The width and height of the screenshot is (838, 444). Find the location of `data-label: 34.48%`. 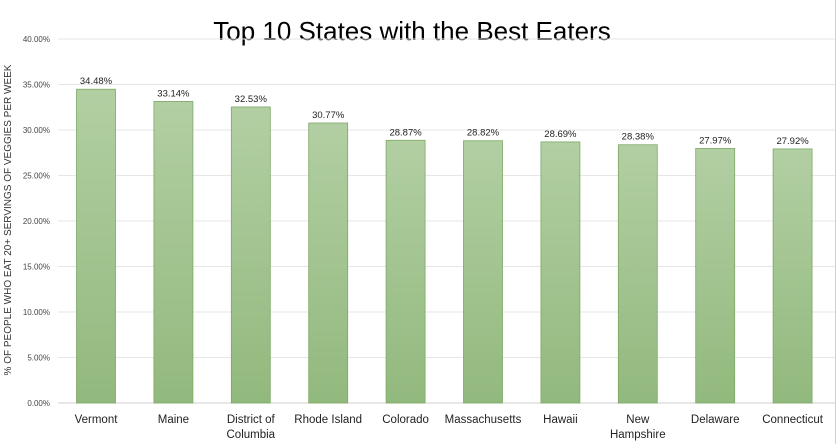

data-label: 34.48% is located at coordinates (96, 81).